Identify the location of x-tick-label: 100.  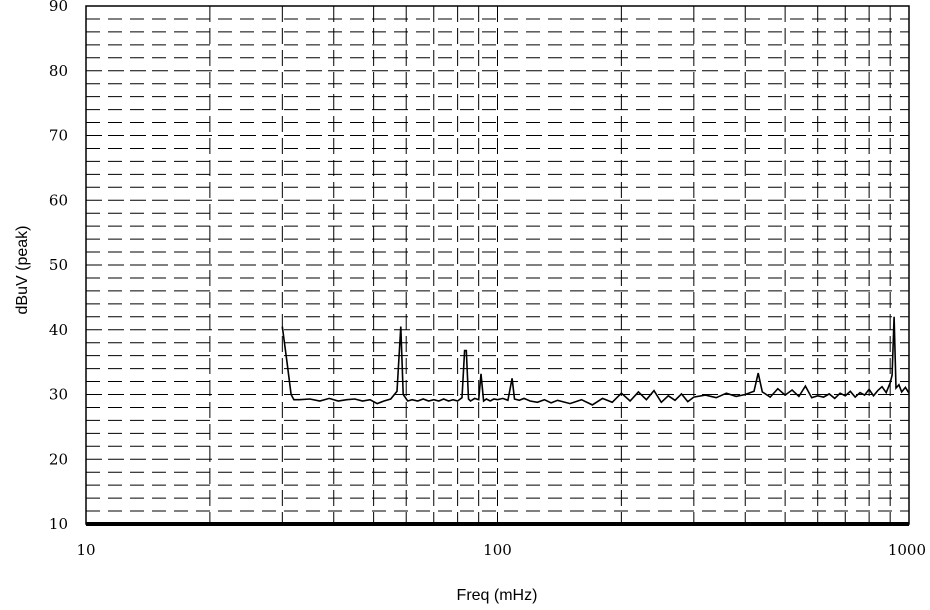
(497, 550).